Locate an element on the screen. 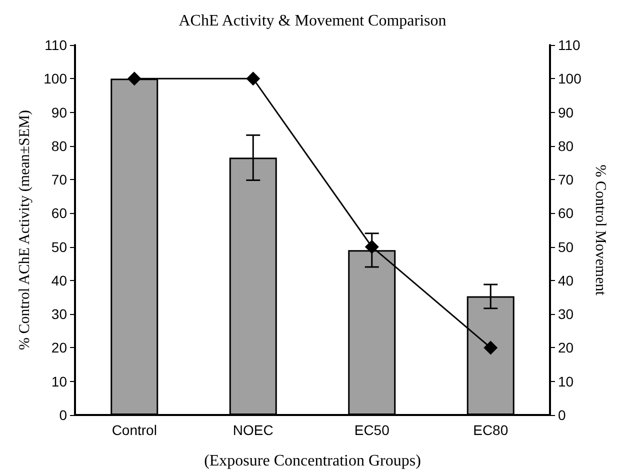 Image resolution: width=625 pixels, height=475 pixels. y2-axis-title: % Control Movement is located at coordinates (600, 230).